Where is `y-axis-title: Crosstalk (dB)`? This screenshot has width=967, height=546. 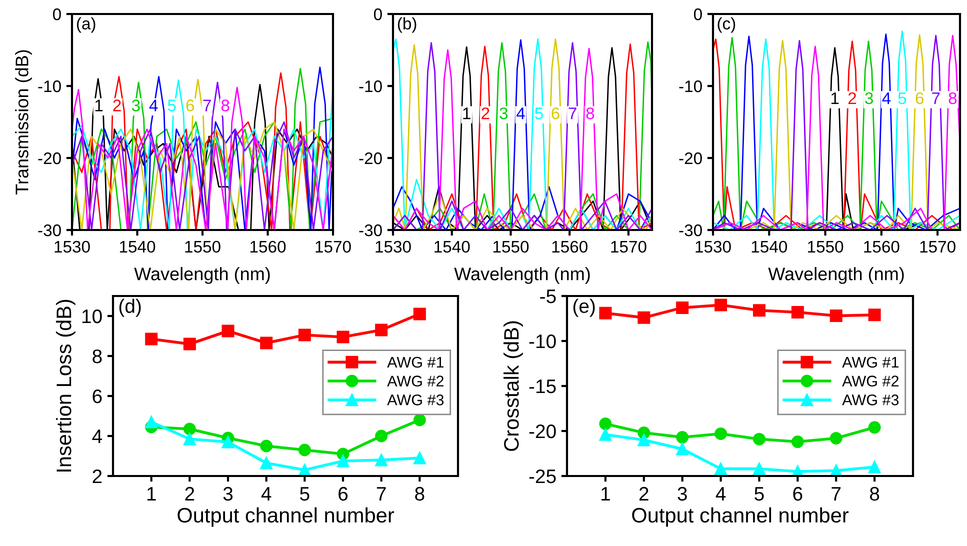
y-axis-title: Crosstalk (dB) is located at coordinates (513, 386).